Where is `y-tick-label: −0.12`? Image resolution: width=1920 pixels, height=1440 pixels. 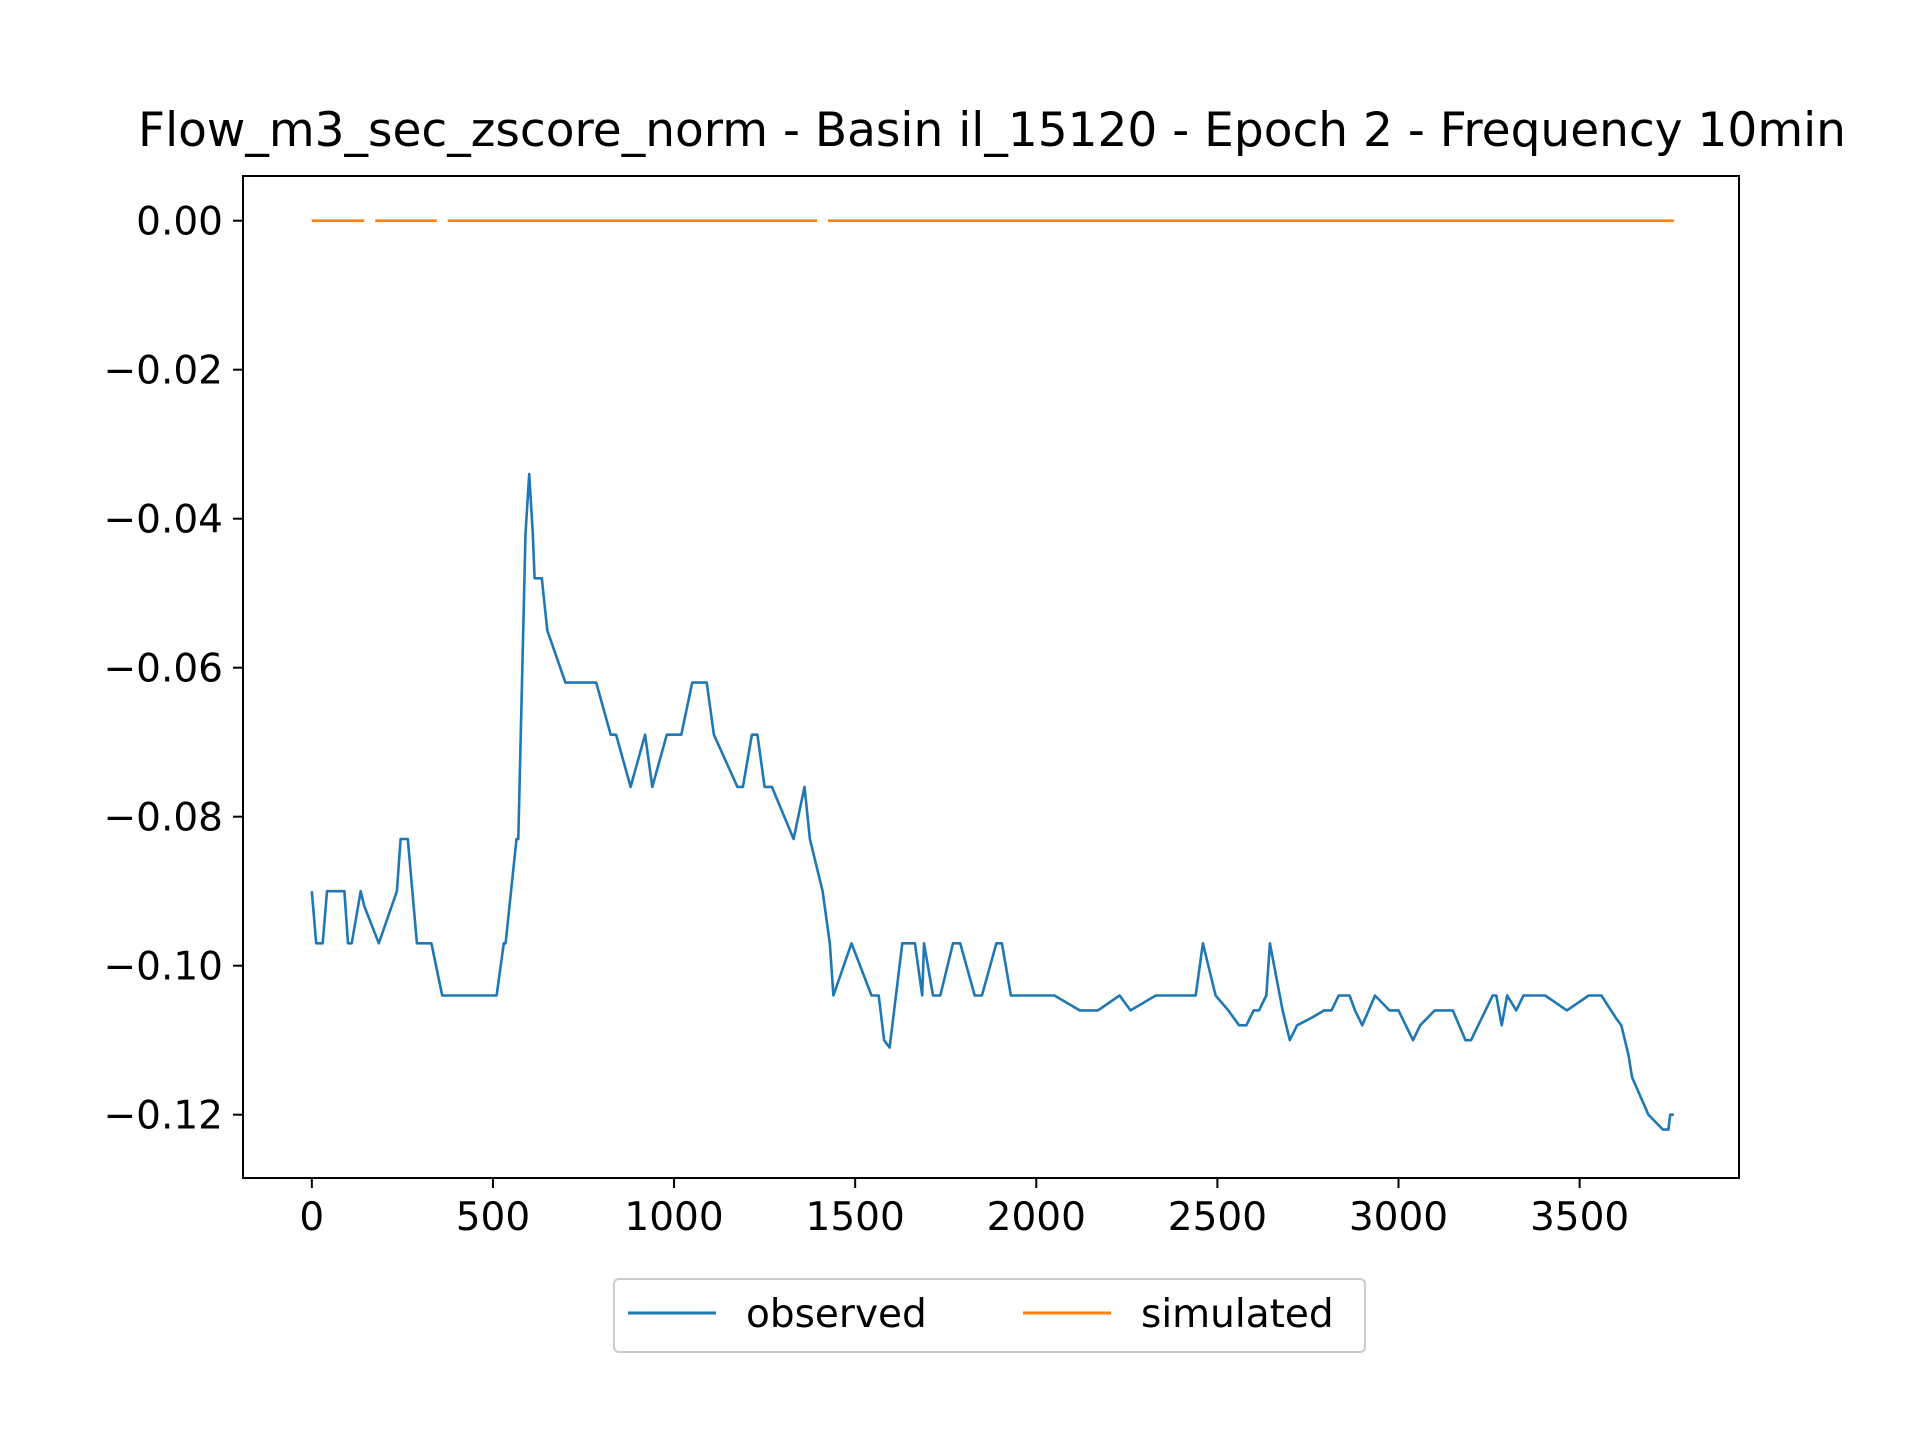 y-tick-label: −0.12 is located at coordinates (163, 1116).